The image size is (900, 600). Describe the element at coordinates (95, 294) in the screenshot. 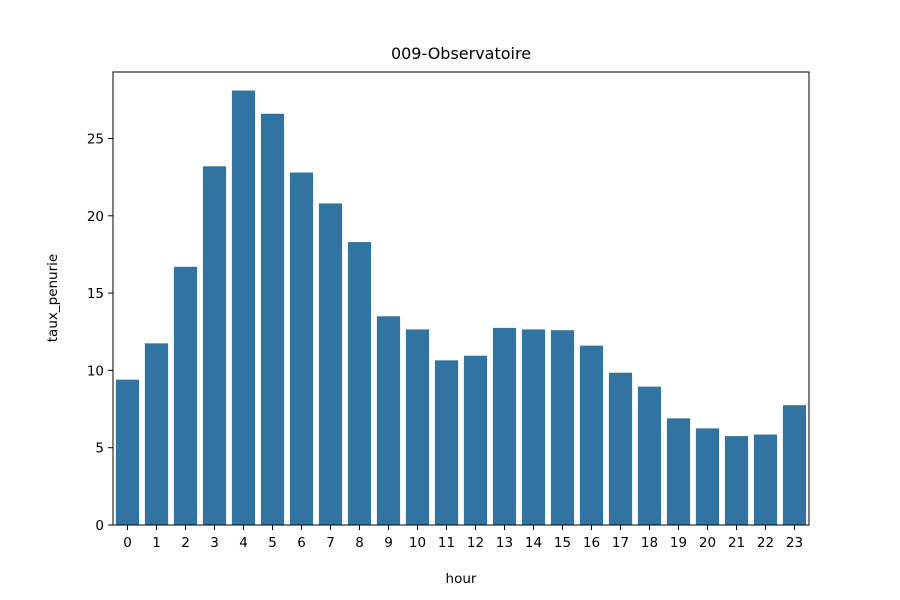

I see `y-tick-label: 15` at that location.